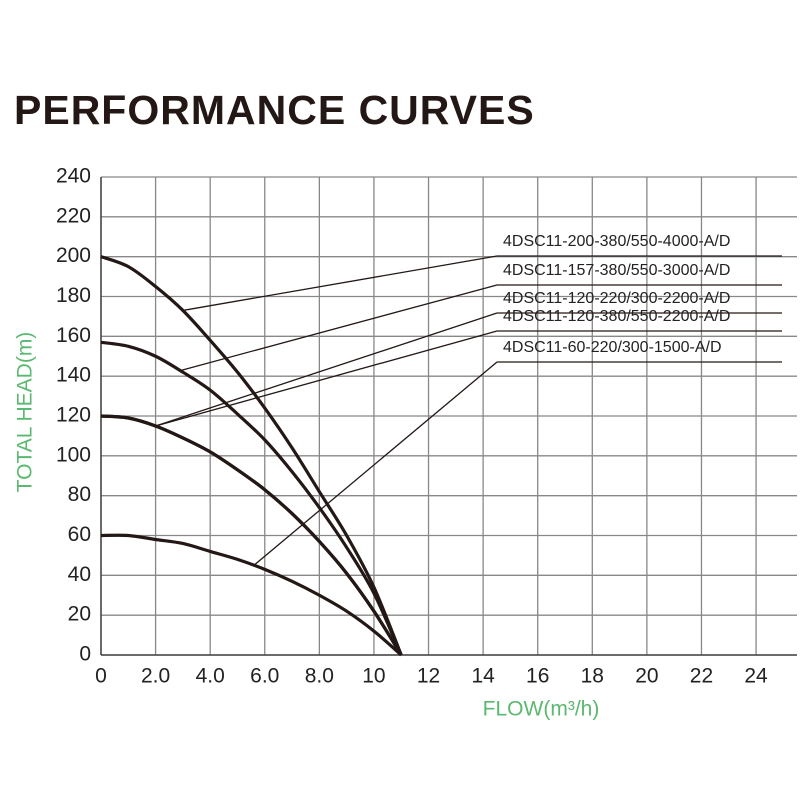  Describe the element at coordinates (101, 676) in the screenshot. I see `x-tick-label: 0` at that location.